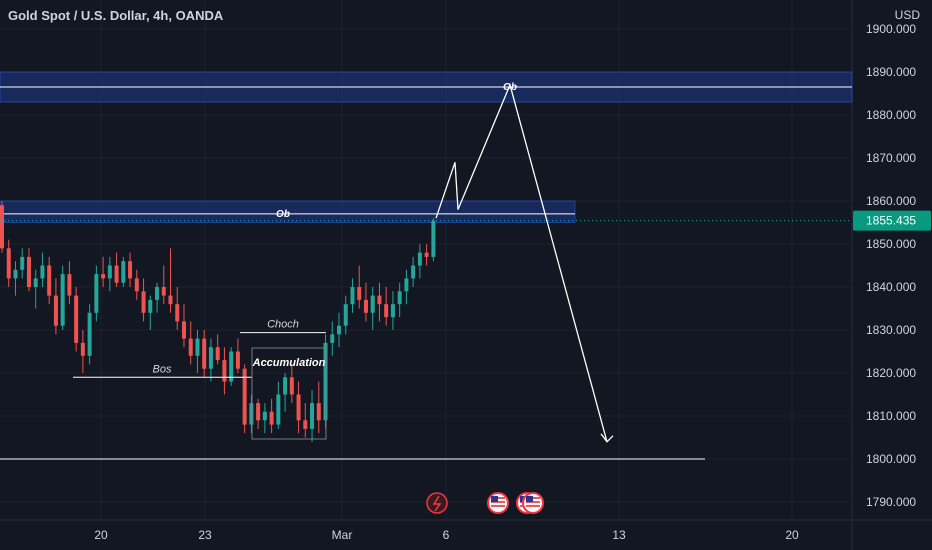 Image resolution: width=932 pixels, height=550 pixels. I want to click on accumulation-box, so click(289, 393).